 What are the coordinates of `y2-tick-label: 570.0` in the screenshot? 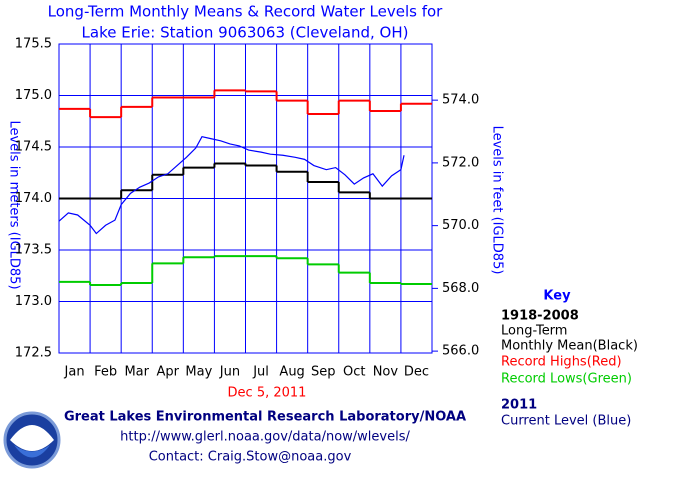 It's located at (460, 225).